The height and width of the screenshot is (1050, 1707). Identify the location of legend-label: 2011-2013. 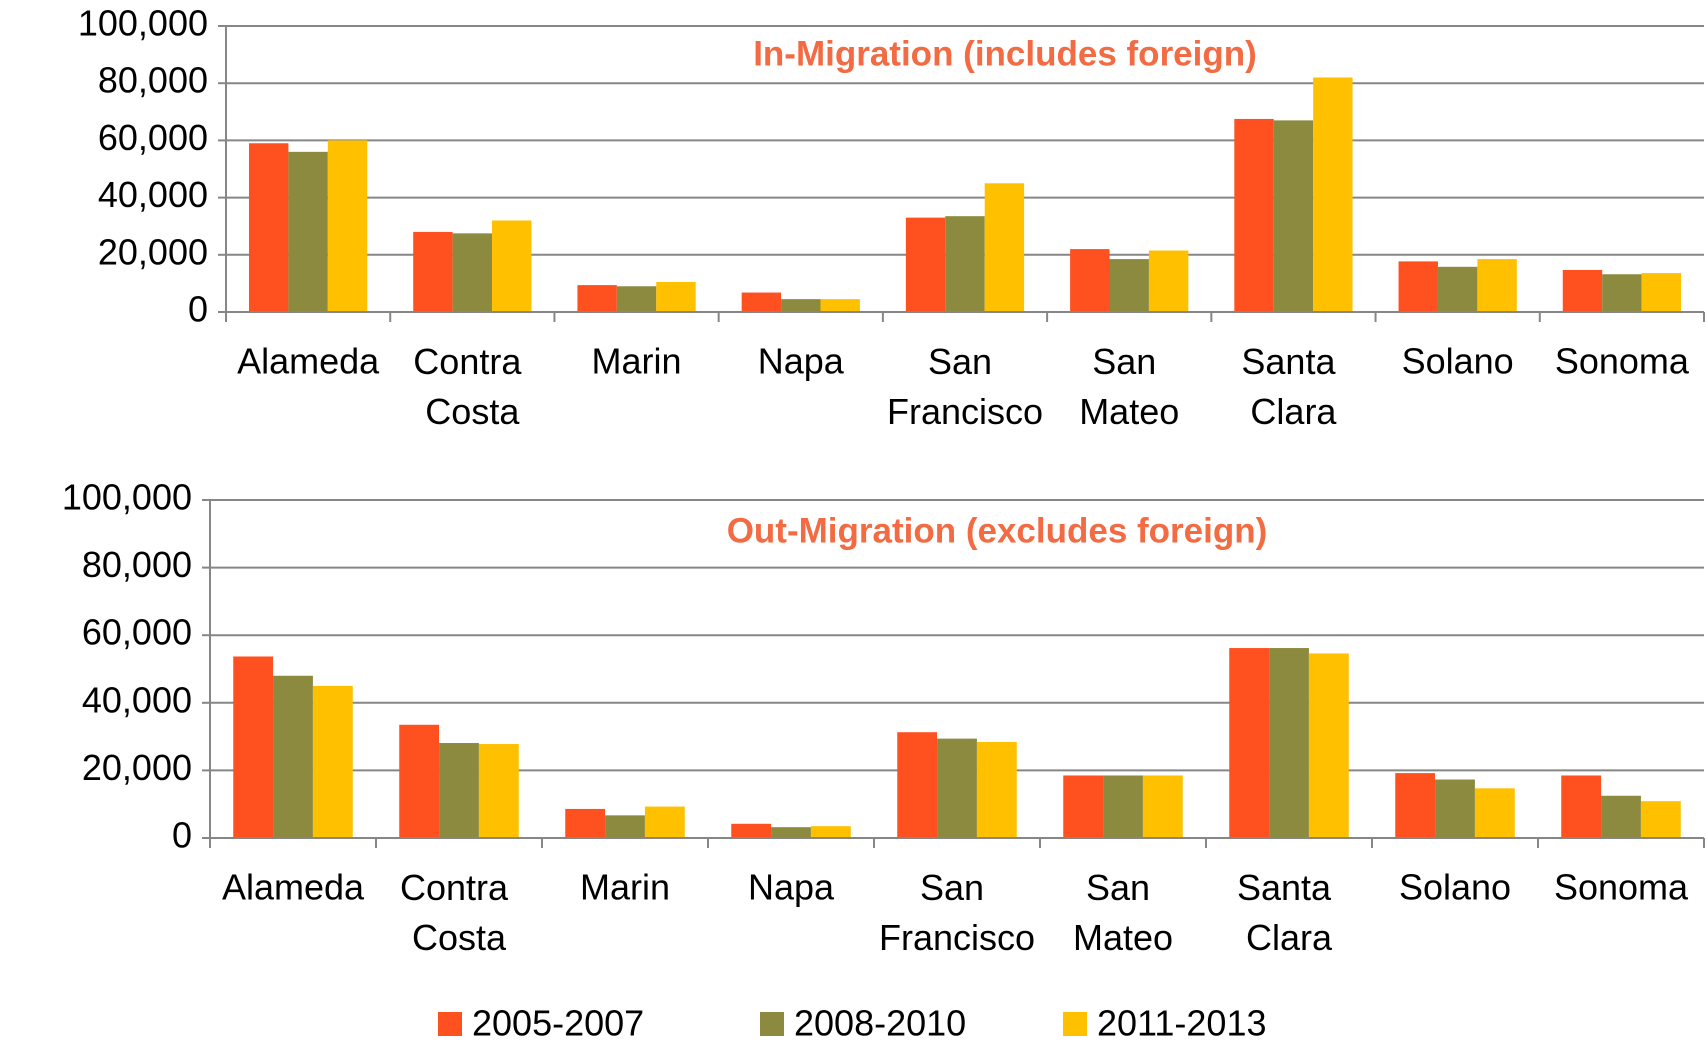
(1182, 1023).